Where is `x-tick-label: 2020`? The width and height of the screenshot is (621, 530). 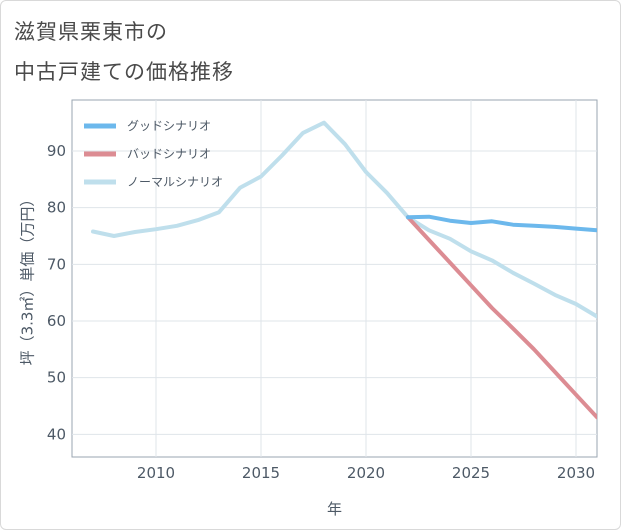
x-tick-label: 2020 is located at coordinates (366, 473).